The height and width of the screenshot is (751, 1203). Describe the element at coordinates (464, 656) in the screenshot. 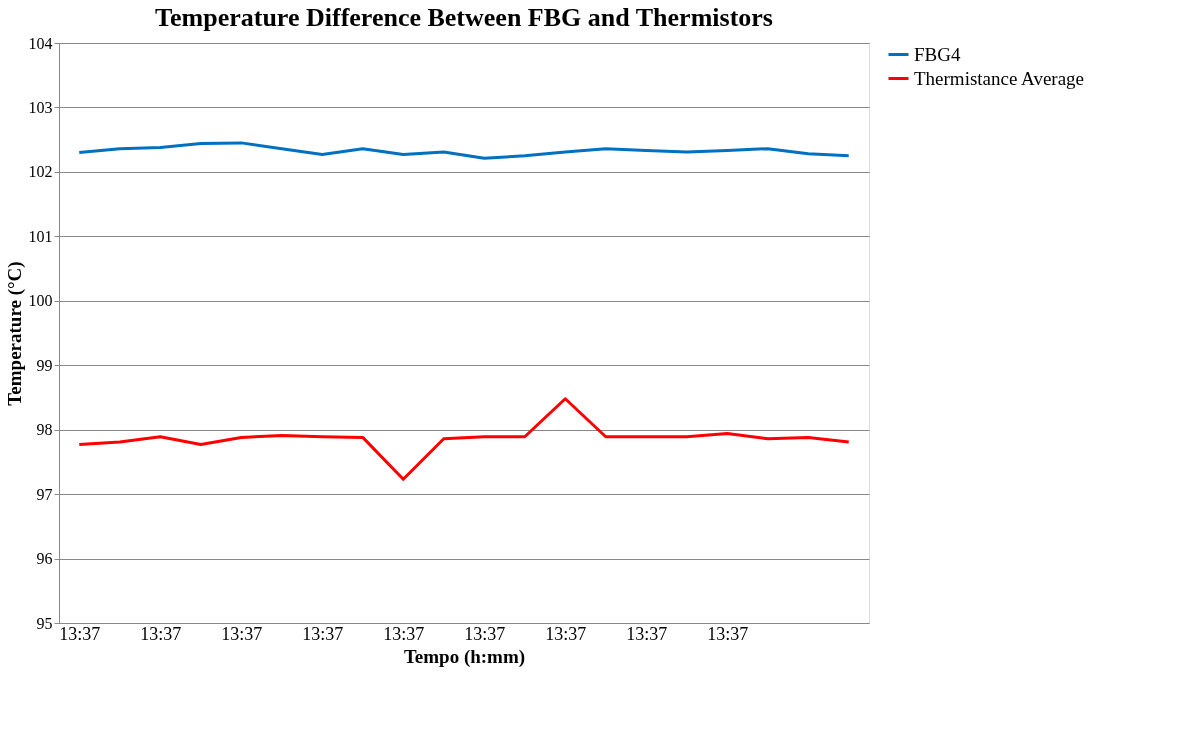

I see `x-axis-title: Tempo (h:mm)` at that location.